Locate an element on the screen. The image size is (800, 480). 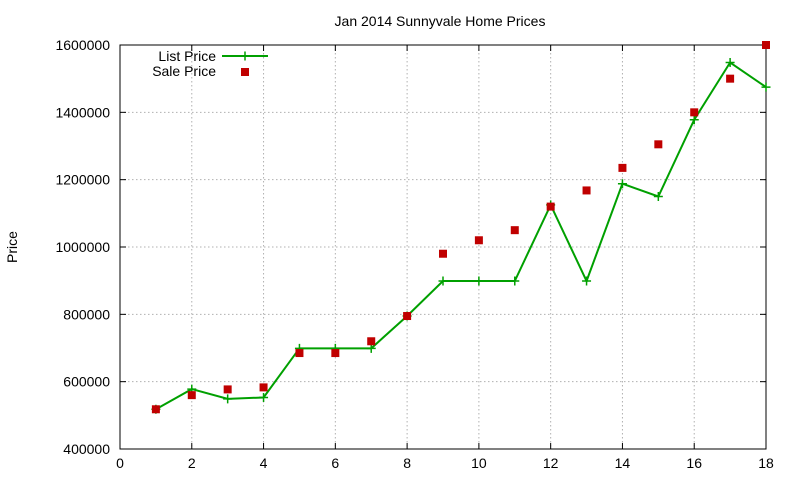
y-tick-label: 1600000 is located at coordinates (82, 45).